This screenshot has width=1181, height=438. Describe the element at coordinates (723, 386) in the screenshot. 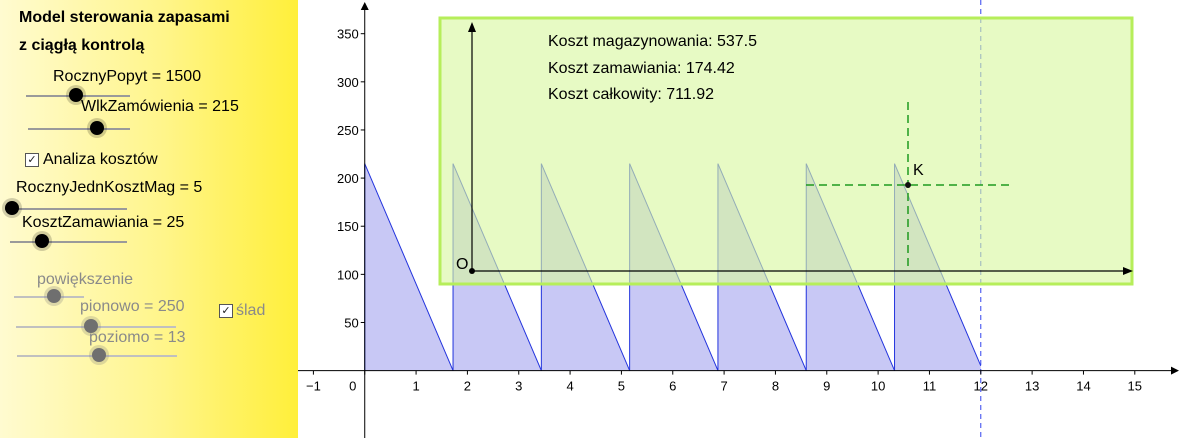

I see `x-tick-label: 7` at that location.